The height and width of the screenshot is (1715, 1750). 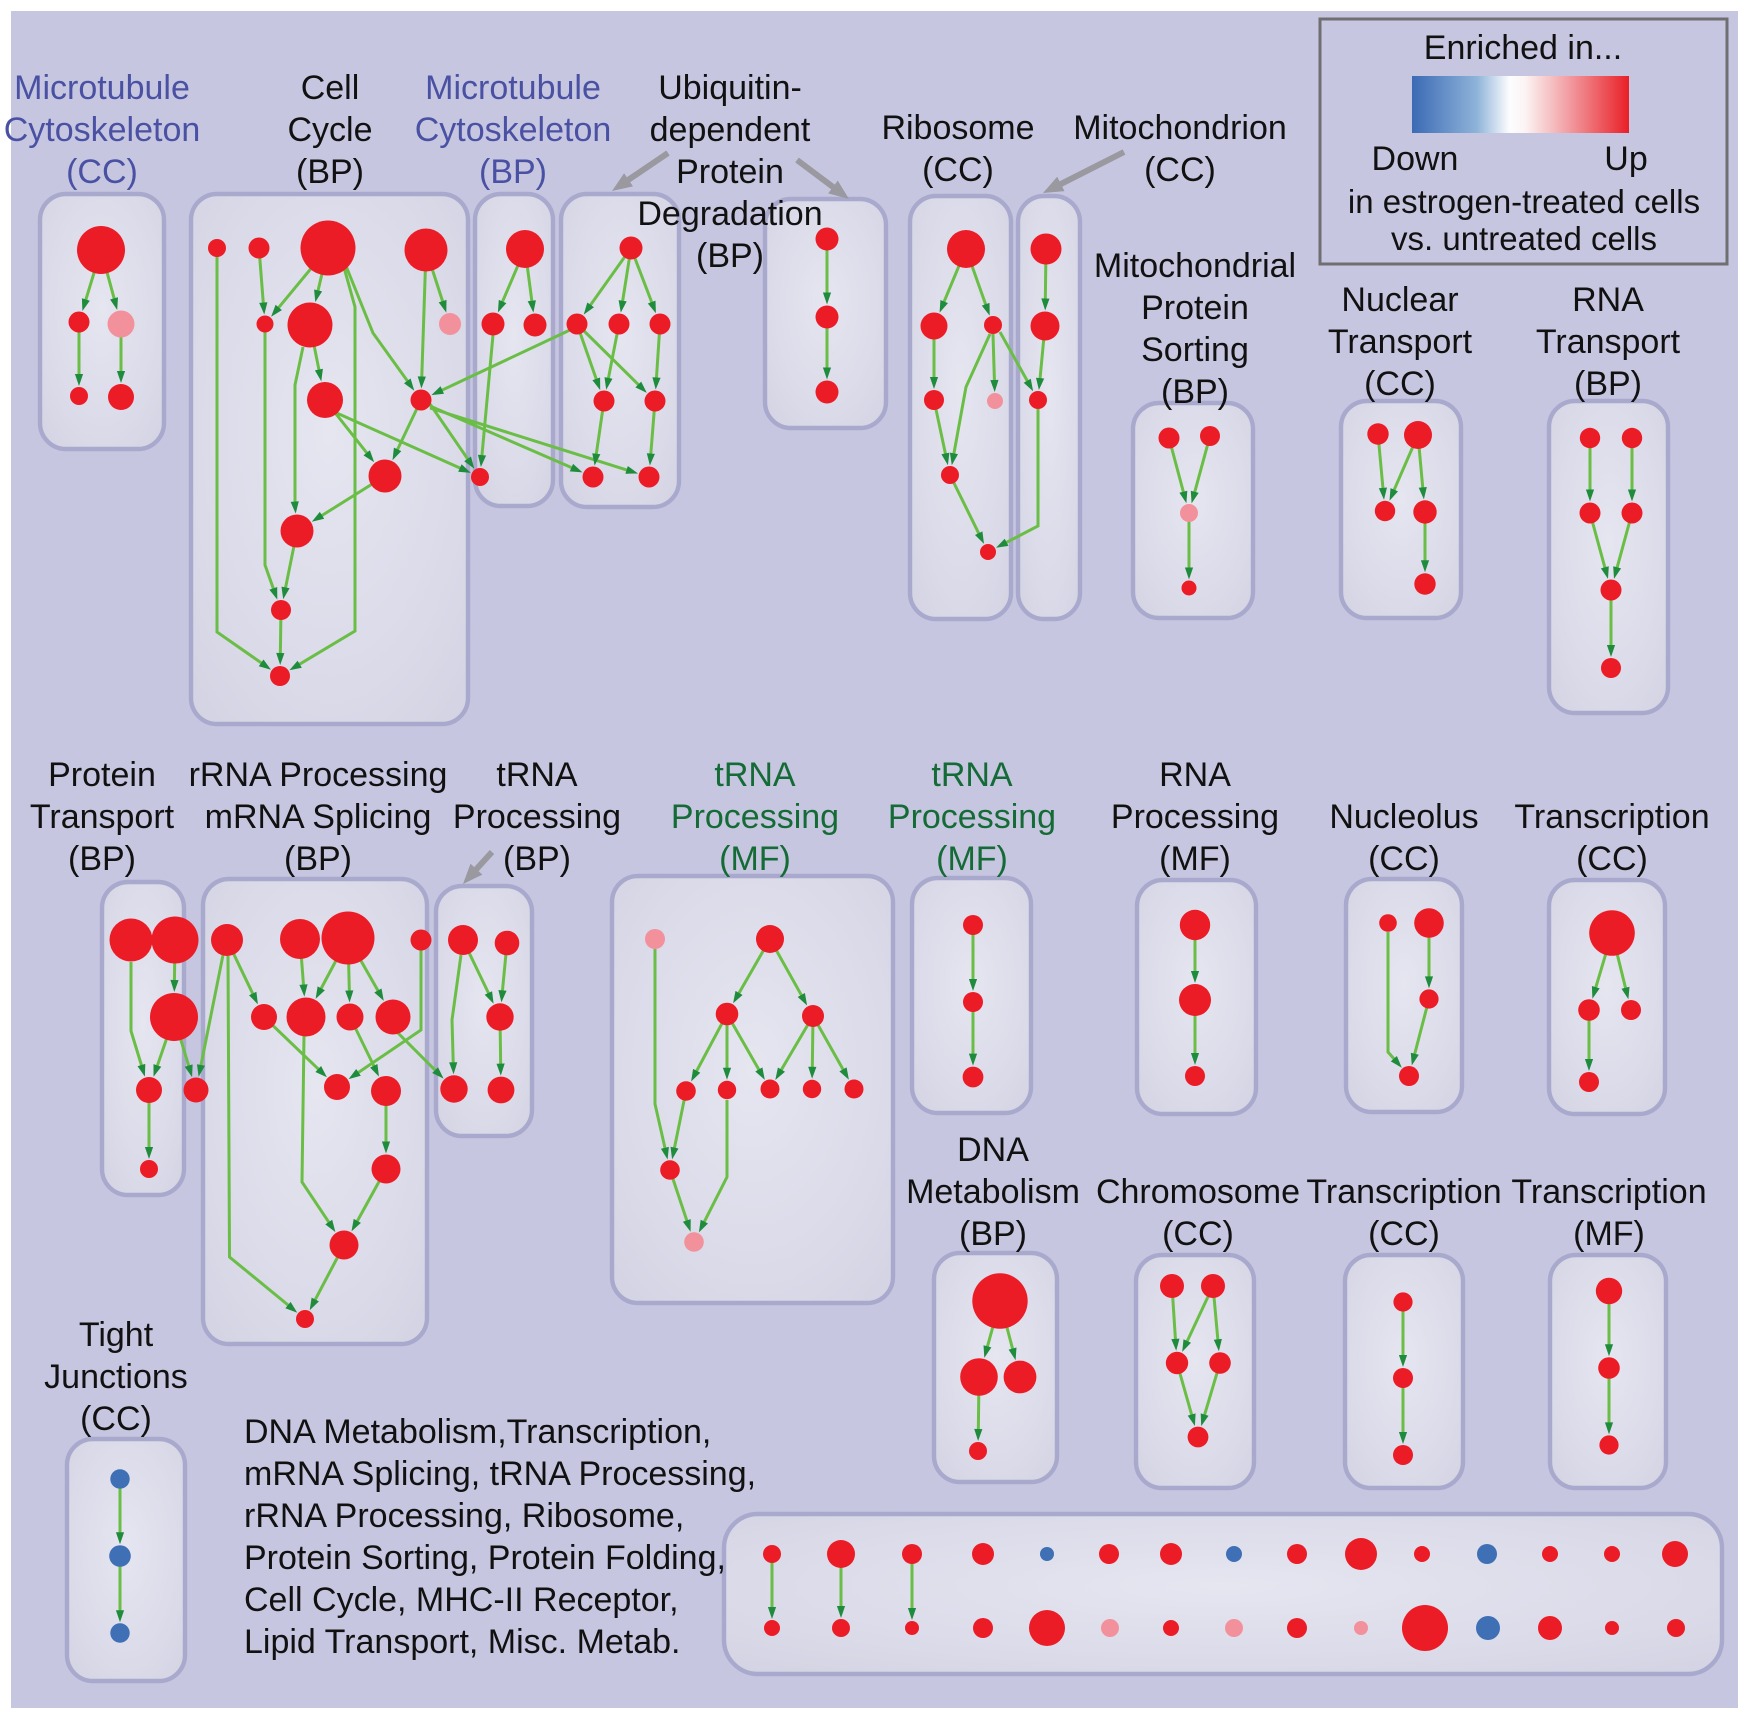 What do you see at coordinates (1198, 1192) in the screenshot?
I see `svg-text: Chromosome` at bounding box center [1198, 1192].